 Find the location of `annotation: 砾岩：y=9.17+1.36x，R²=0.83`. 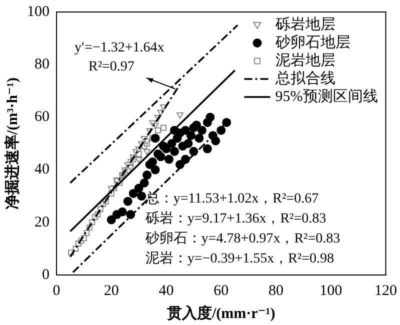

annotation: 砾岩：y=9.17+1.36x，R²=0.83 is located at coordinates (235, 218).